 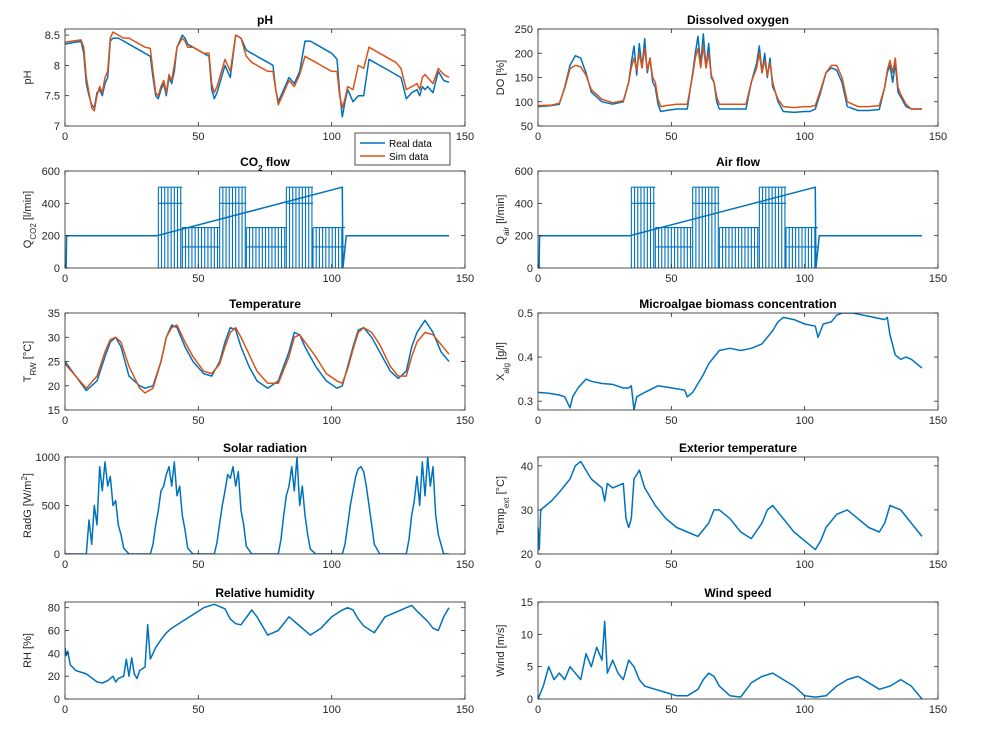 What do you see at coordinates (409, 157) in the screenshot?
I see `legend-entry: Sim data` at bounding box center [409, 157].